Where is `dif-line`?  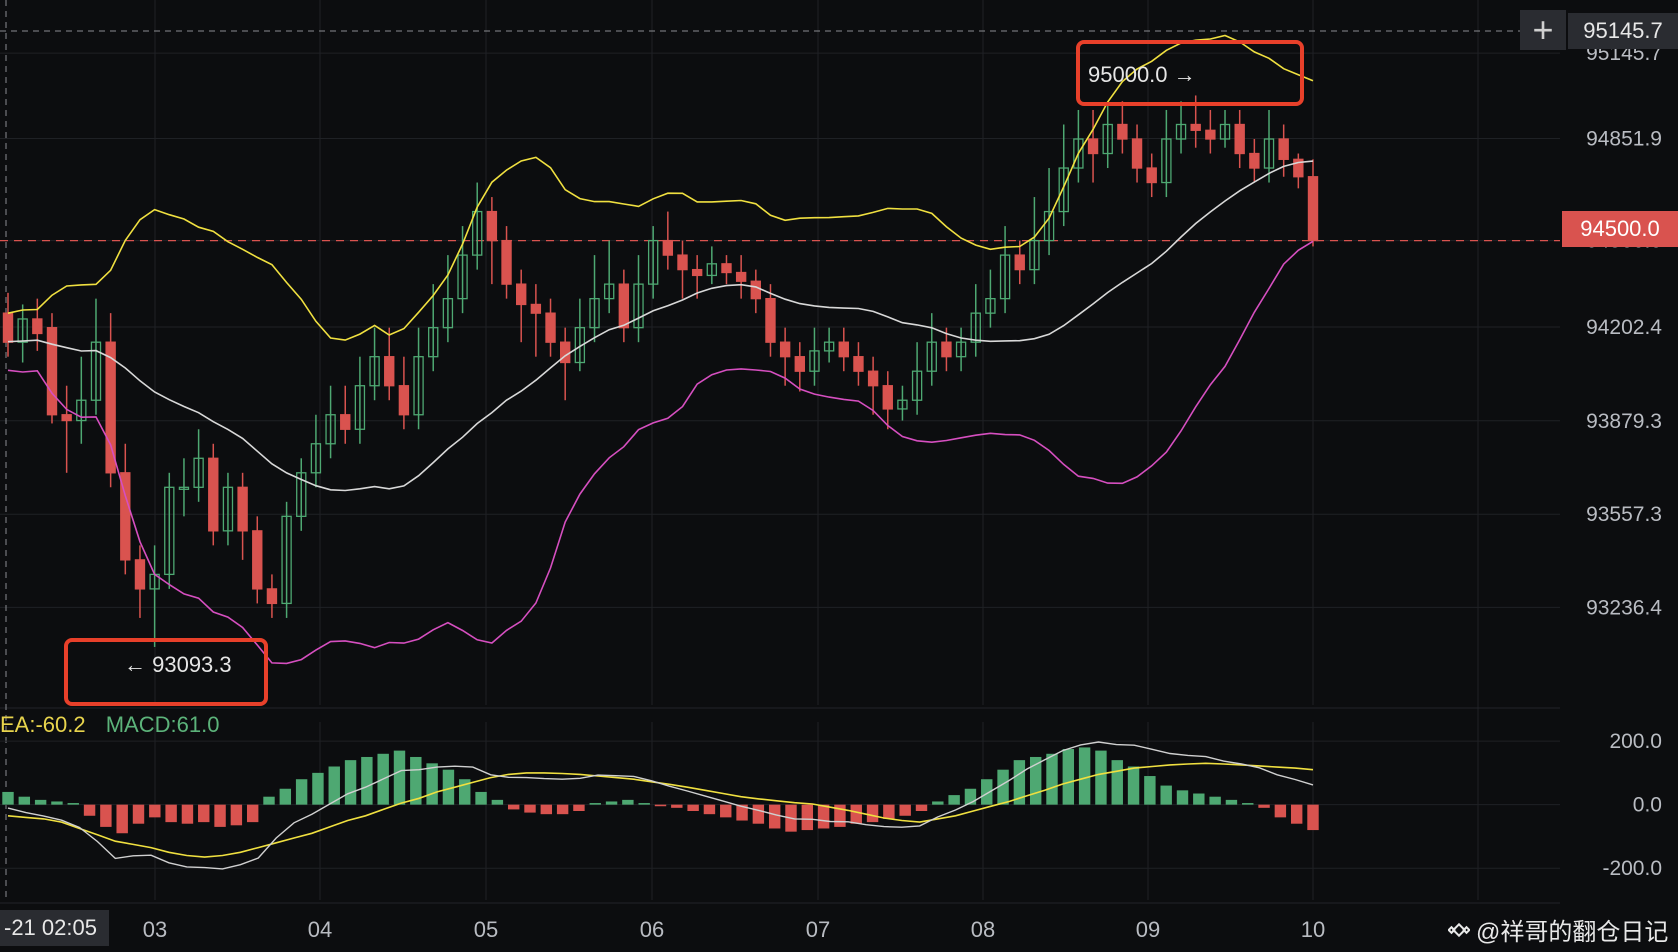 dif-line is located at coordinates (660, 805).